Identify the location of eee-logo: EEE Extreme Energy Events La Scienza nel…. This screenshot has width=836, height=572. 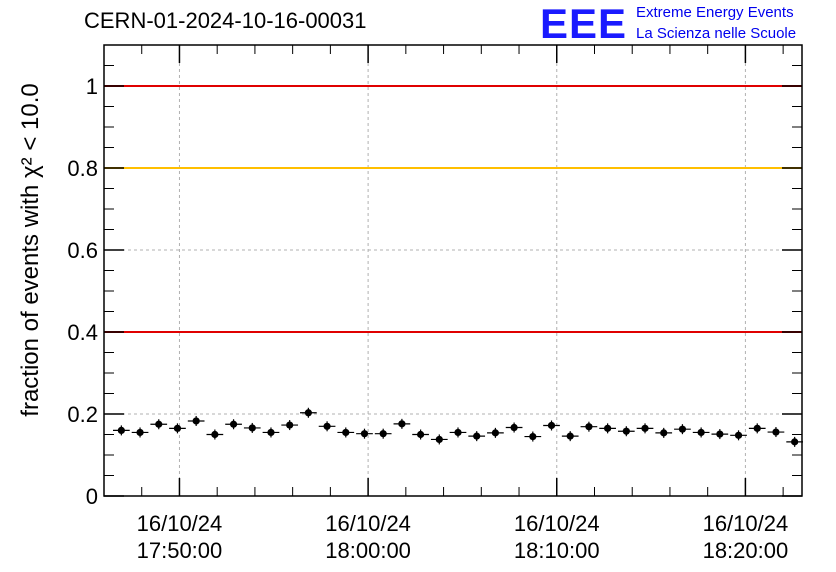
(685, 23).